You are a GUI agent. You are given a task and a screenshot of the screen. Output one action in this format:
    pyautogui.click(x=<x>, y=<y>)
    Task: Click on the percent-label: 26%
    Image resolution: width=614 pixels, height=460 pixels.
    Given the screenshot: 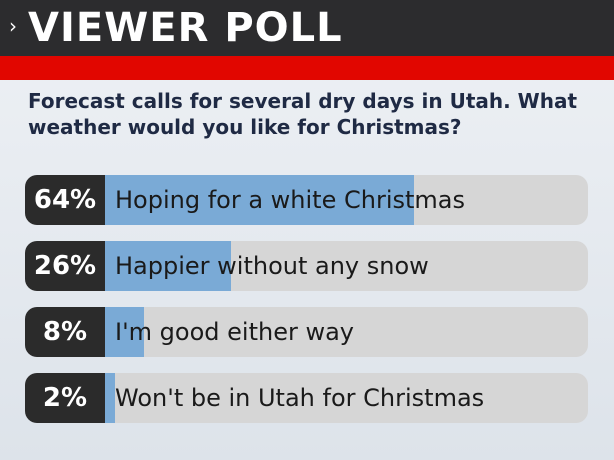 What is the action you would take?
    pyautogui.click(x=65, y=266)
    